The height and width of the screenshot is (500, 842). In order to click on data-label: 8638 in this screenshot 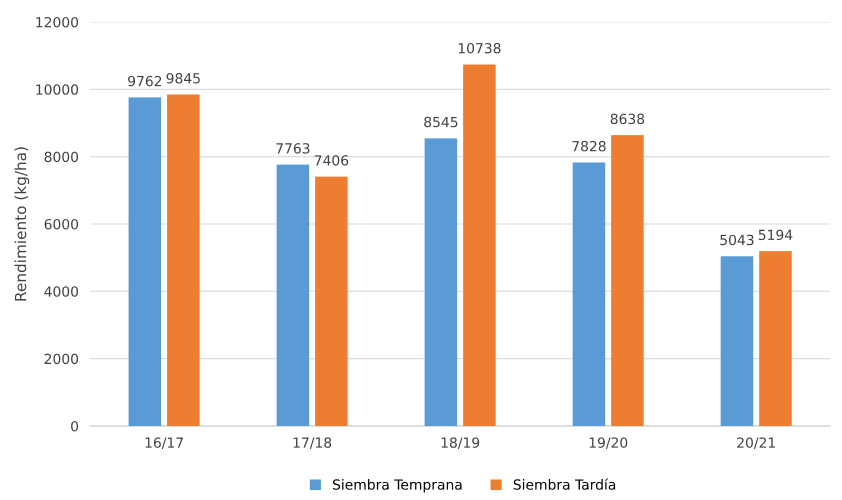, I will do `click(627, 119)`.